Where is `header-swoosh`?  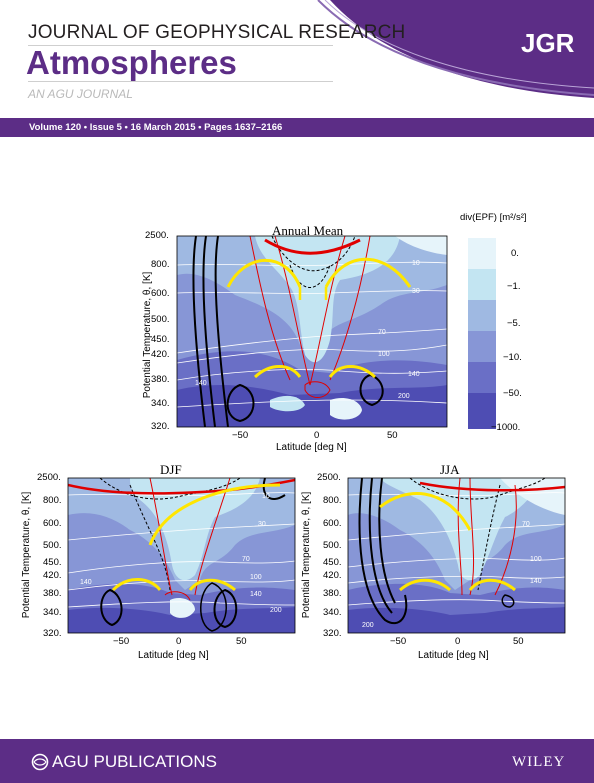 header-swoosh is located at coordinates (455, 49).